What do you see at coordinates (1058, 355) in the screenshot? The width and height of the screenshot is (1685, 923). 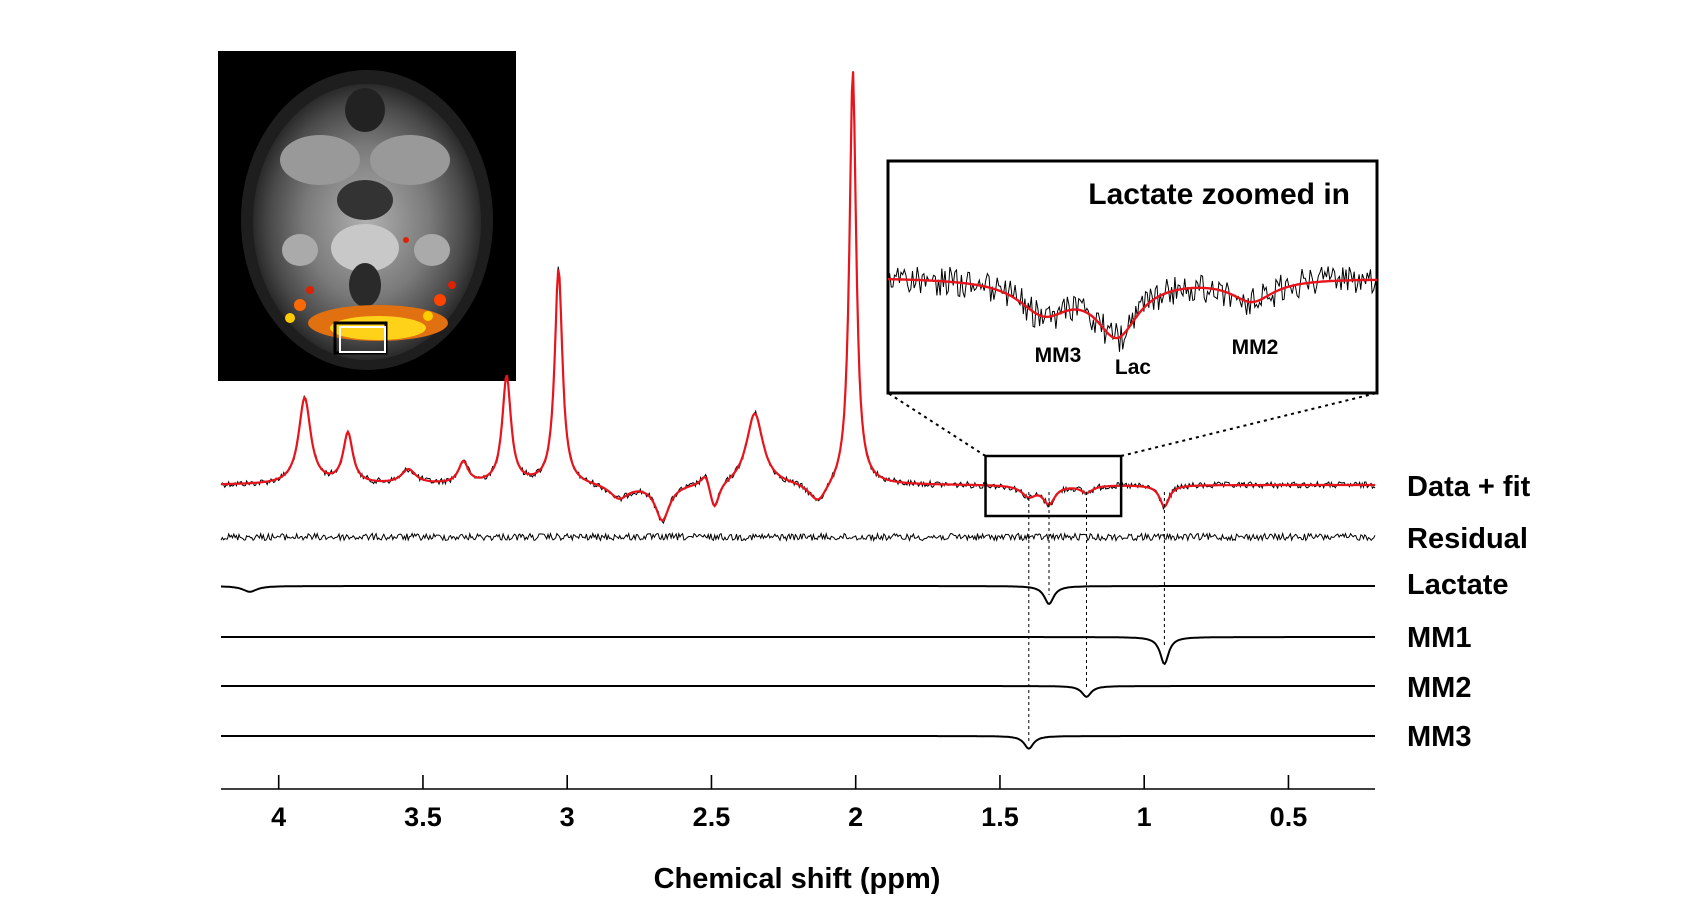 I see `inset-label-mm3: MM3` at bounding box center [1058, 355].